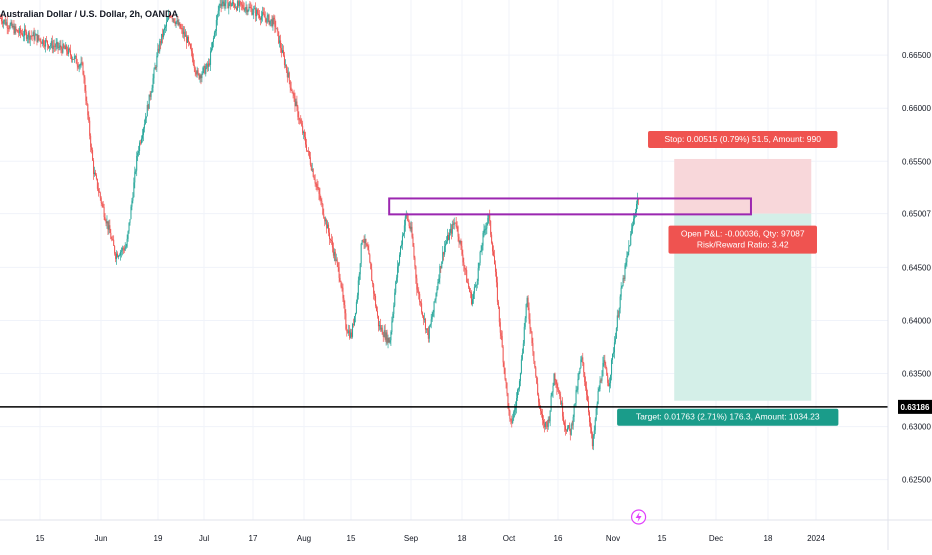 The image size is (932, 555). What do you see at coordinates (916, 161) in the screenshot?
I see `y-tick-label: 0.65500` at bounding box center [916, 161].